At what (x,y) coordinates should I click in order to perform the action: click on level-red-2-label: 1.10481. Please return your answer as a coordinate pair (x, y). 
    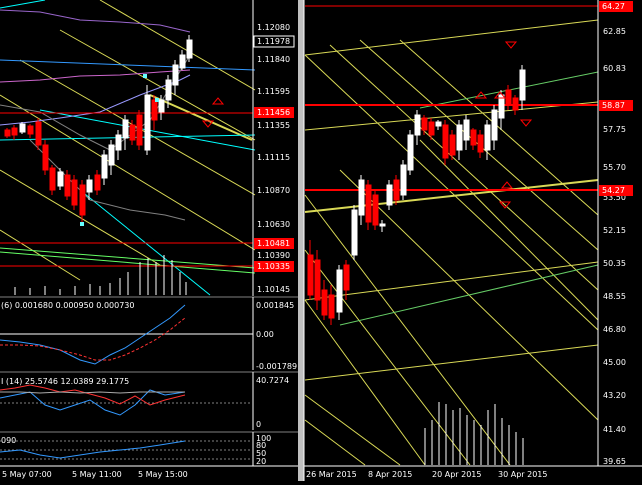
    Looking at the image, I should click on (273, 243).